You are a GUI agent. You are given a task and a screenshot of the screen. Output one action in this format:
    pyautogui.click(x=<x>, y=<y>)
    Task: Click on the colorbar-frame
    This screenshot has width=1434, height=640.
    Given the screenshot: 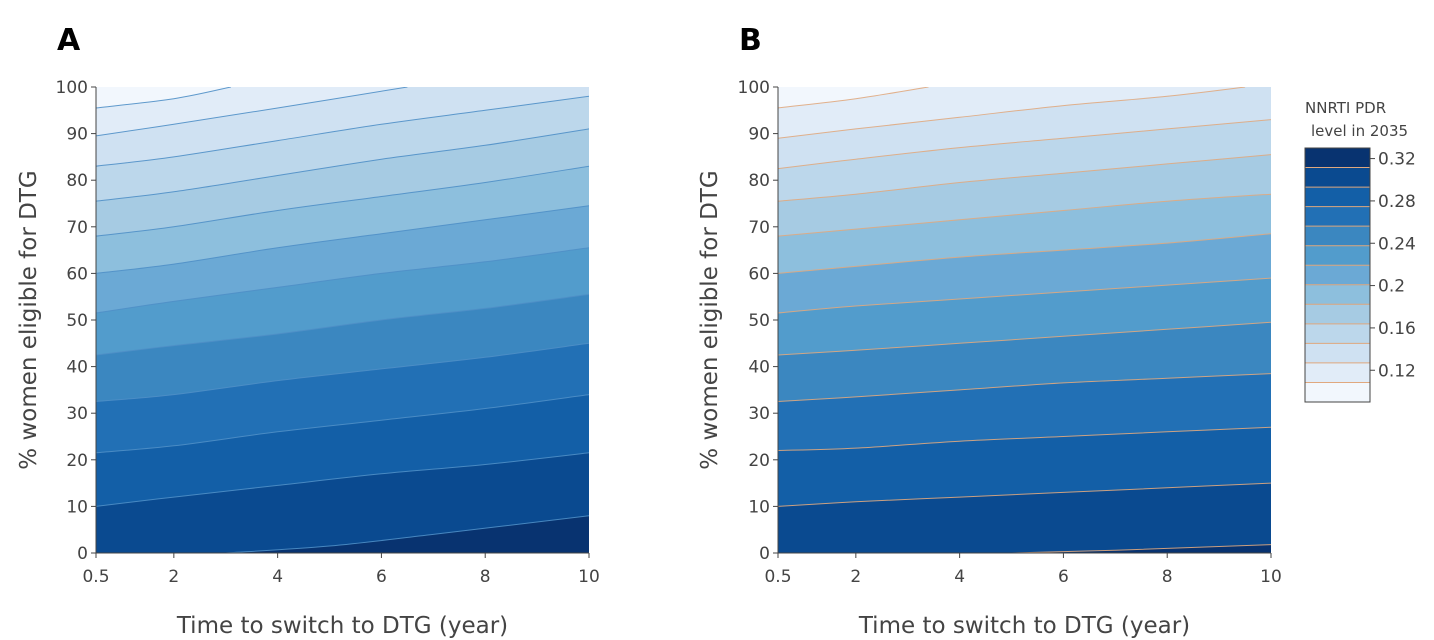 What is the action you would take?
    pyautogui.click(x=1337, y=275)
    